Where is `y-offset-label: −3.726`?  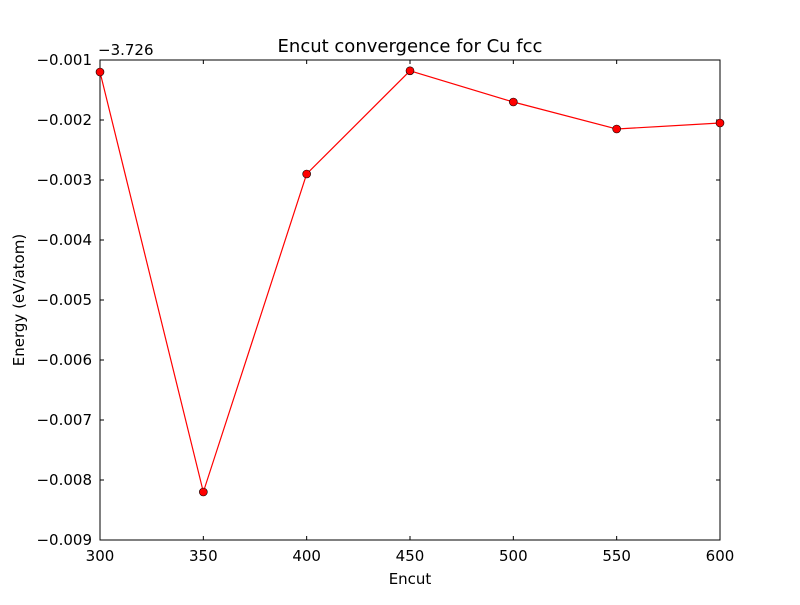 y-offset-label: −3.726 is located at coordinates (126, 50).